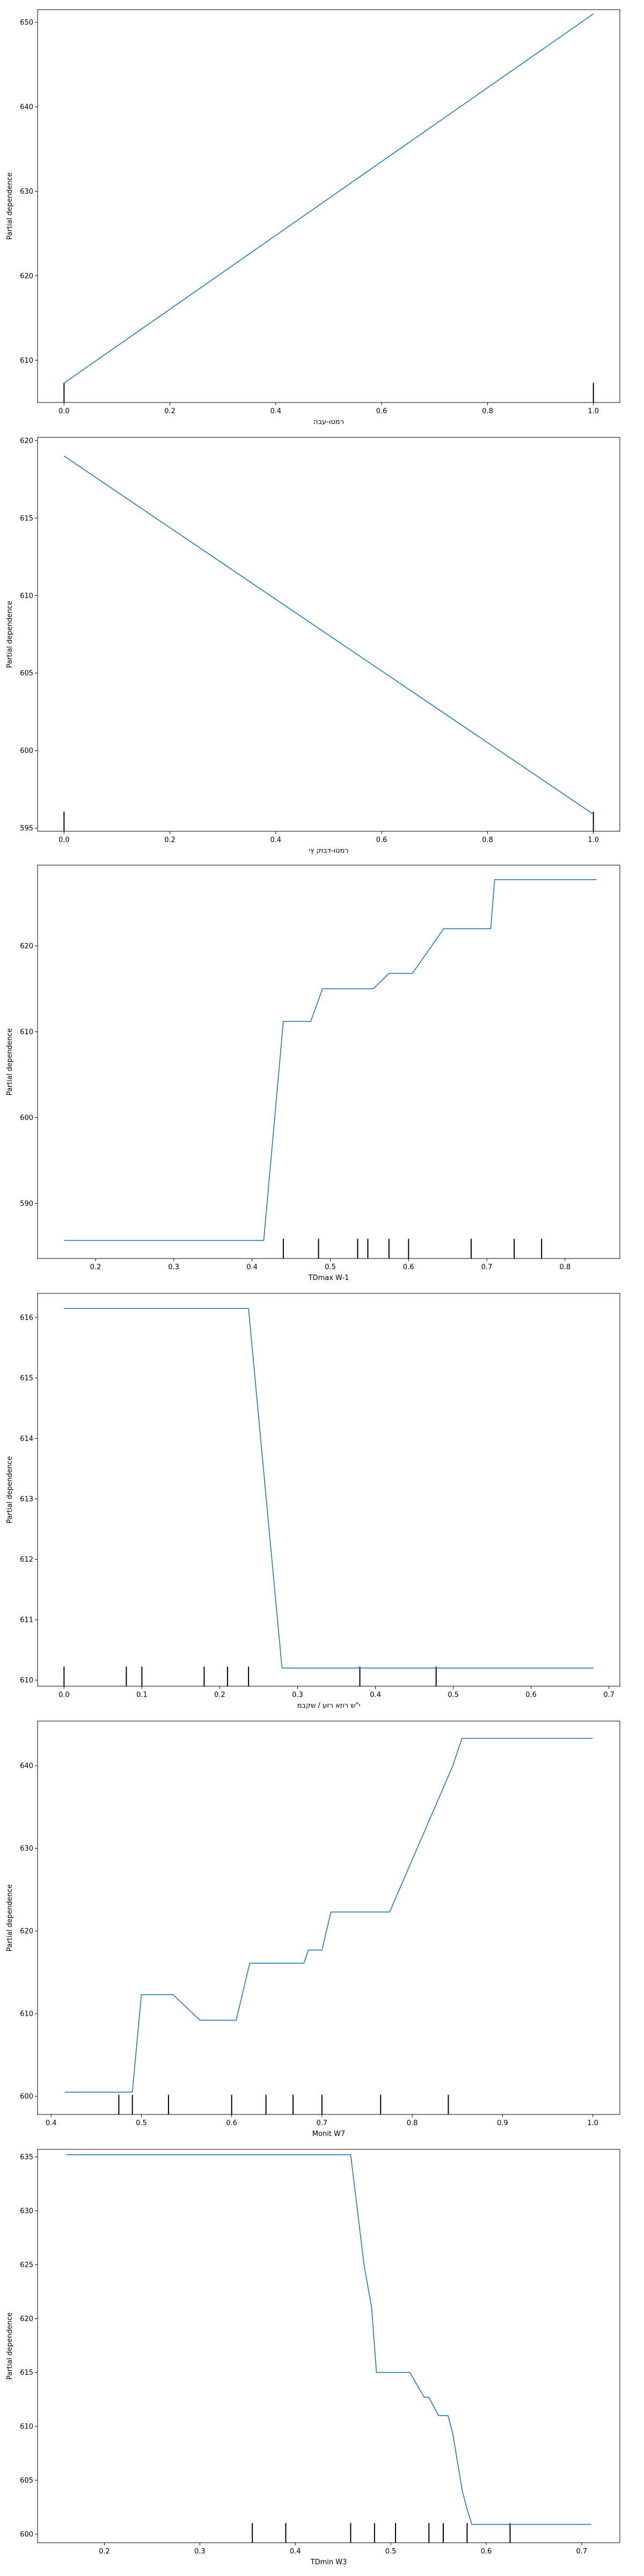 The height and width of the screenshot is (2576, 644). Describe the element at coordinates (26, 1560) in the screenshot. I see `y-tick-label: 612` at that location.